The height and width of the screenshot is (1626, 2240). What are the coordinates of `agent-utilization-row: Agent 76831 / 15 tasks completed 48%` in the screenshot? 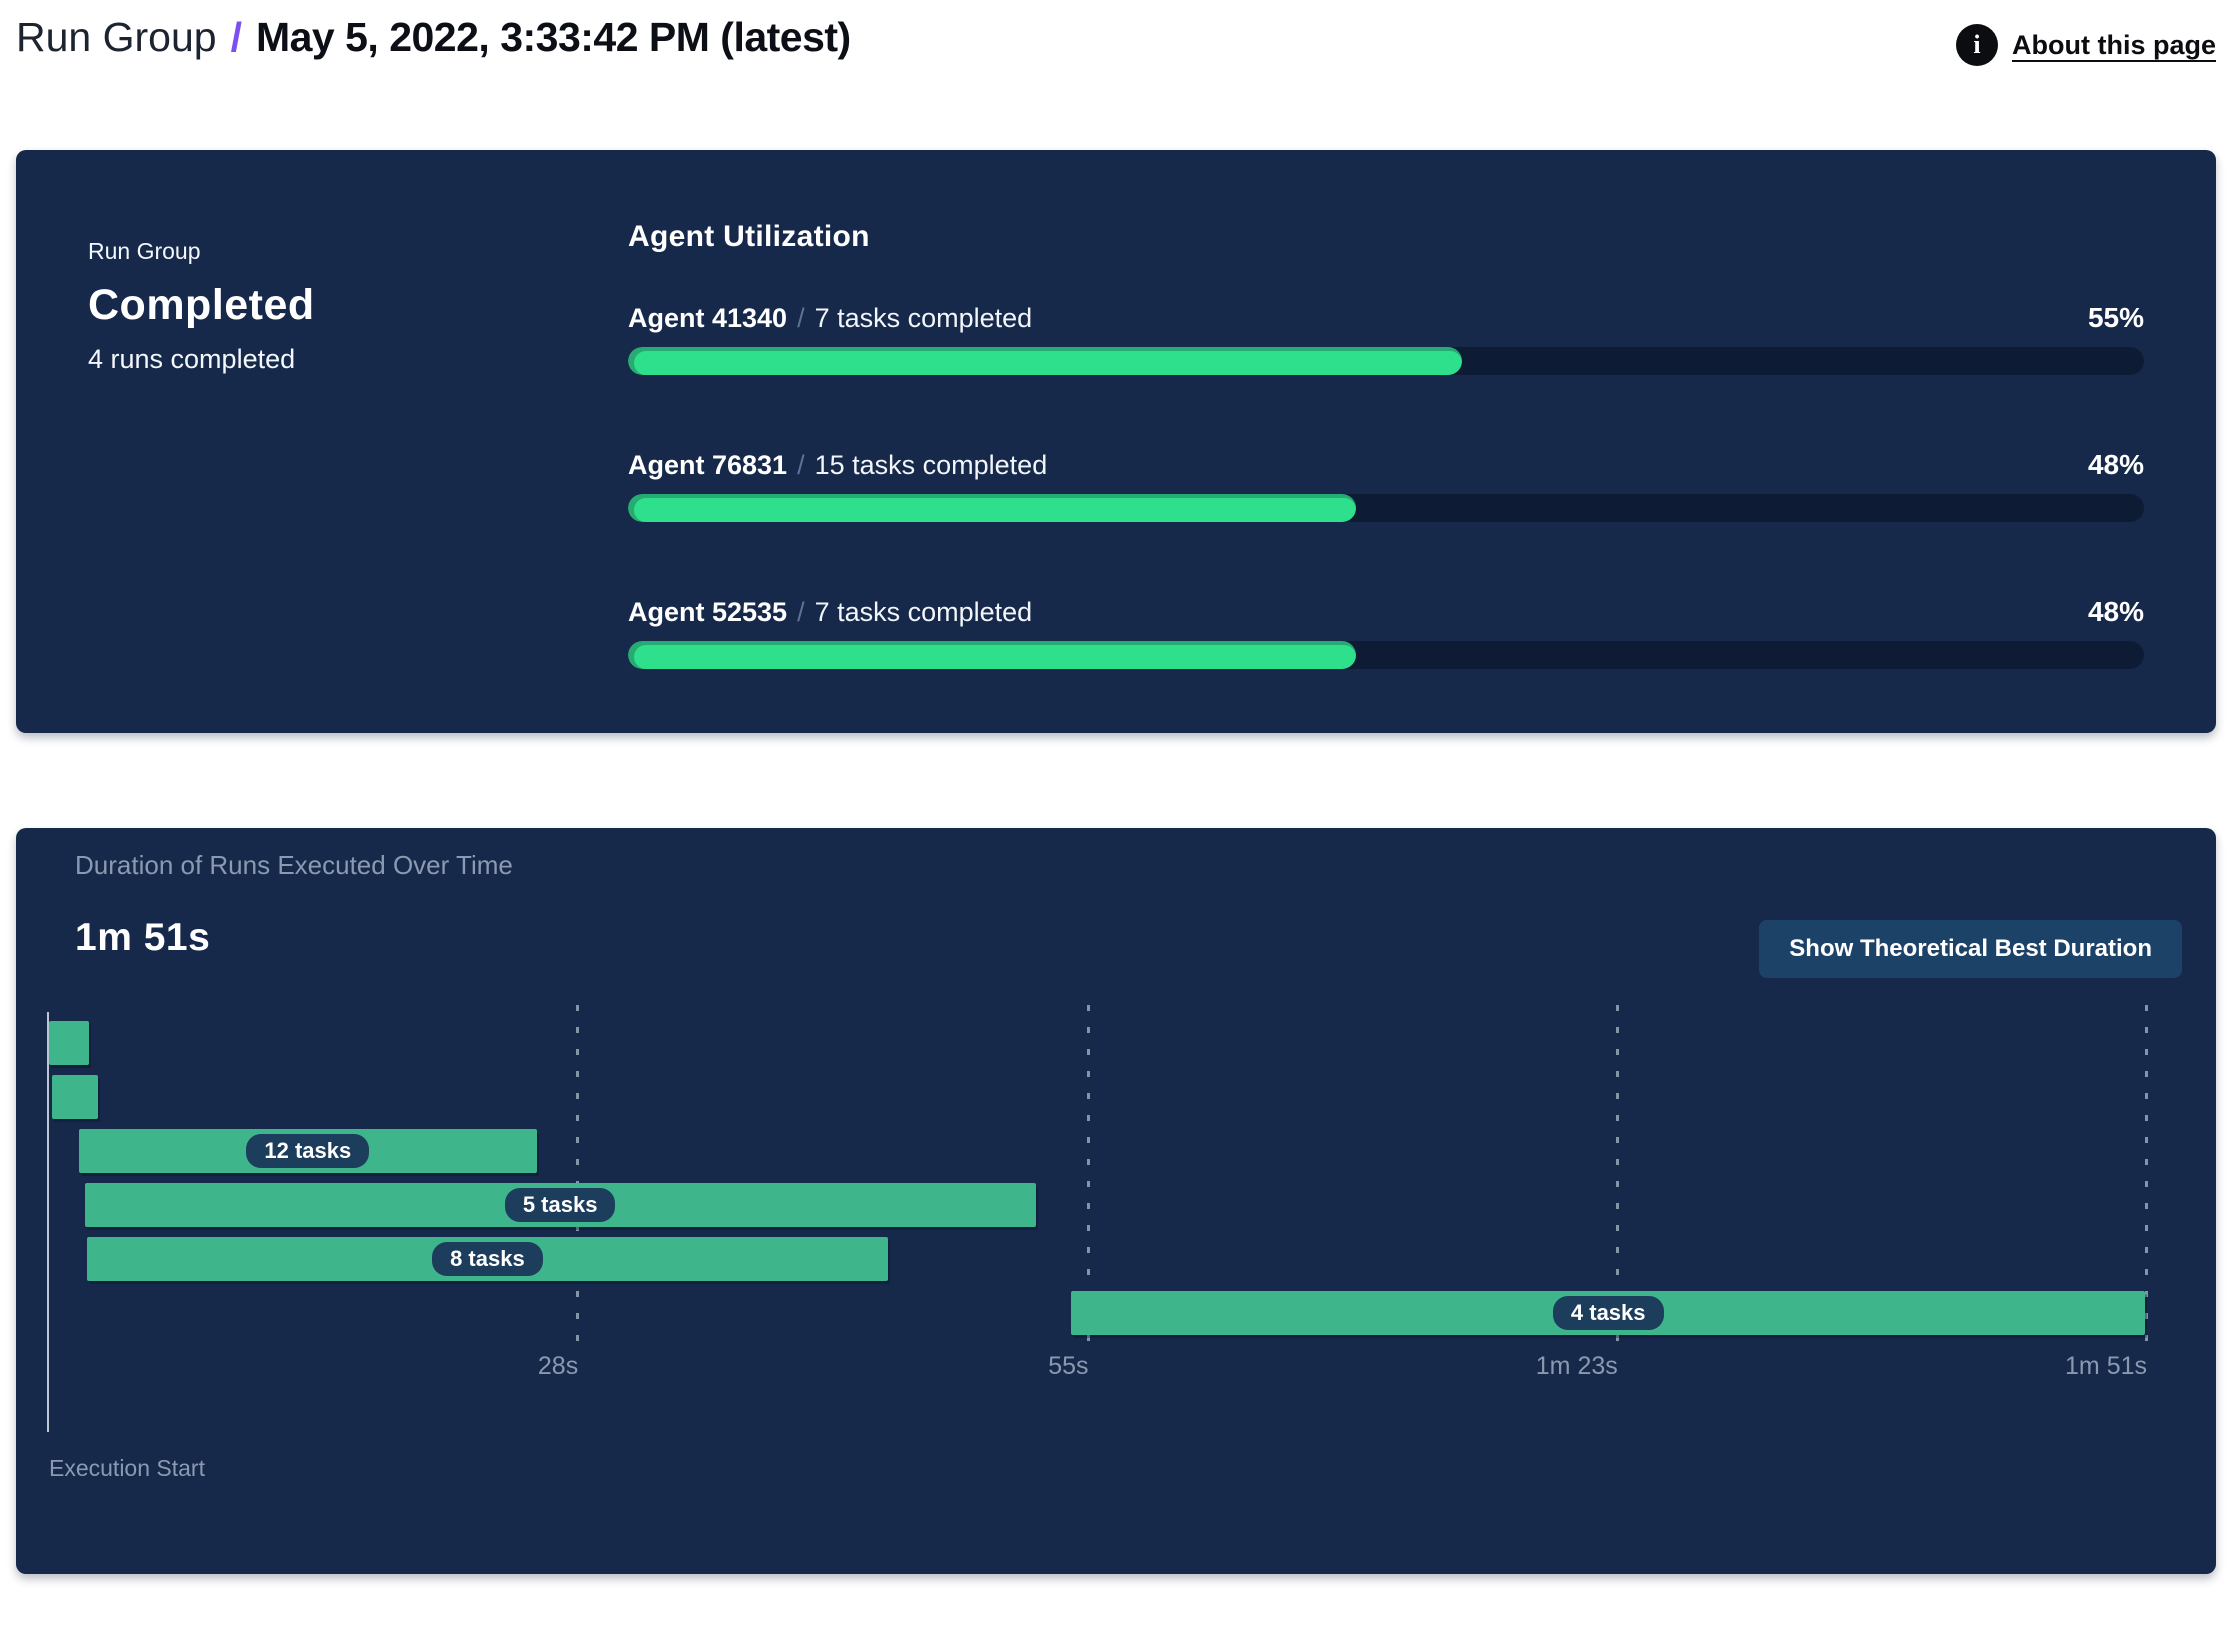 It's located at (1386, 485).